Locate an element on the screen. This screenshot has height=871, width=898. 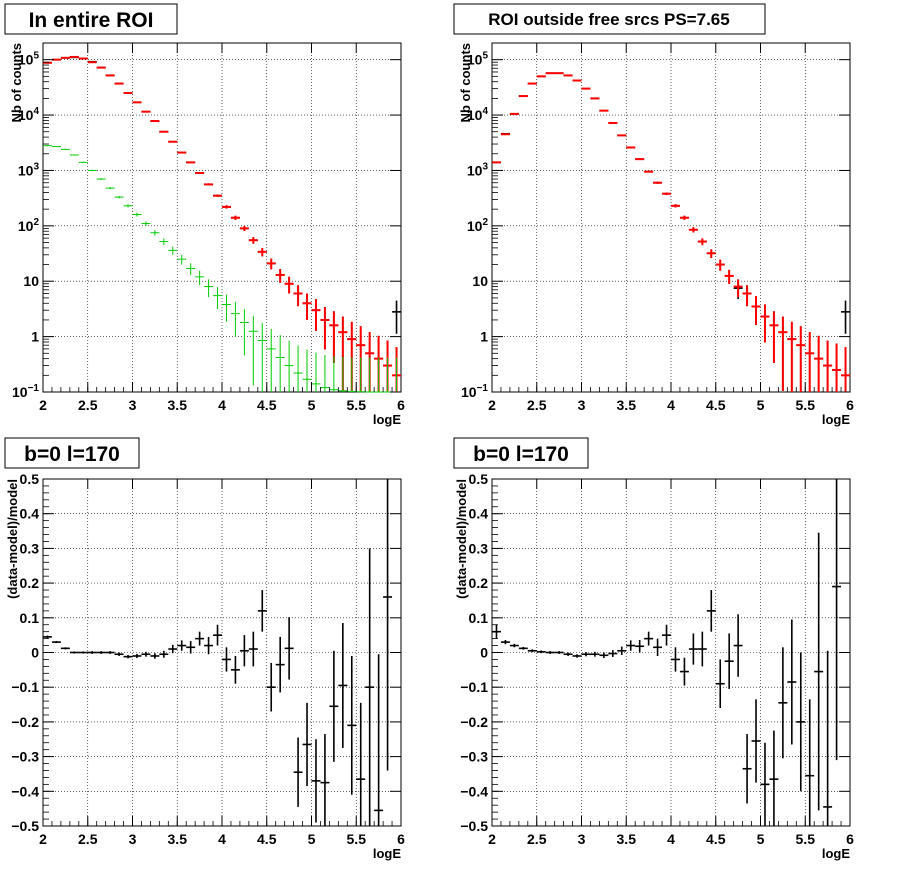
x-tick-label: 2.5 is located at coordinates (537, 839).